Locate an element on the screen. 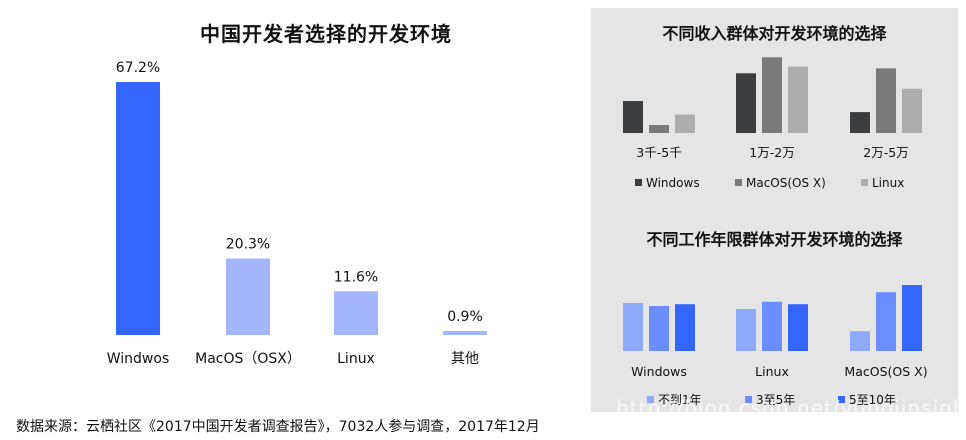 The height and width of the screenshot is (440, 966). mini2-category-2: MacOS(OS X) is located at coordinates (885, 371).